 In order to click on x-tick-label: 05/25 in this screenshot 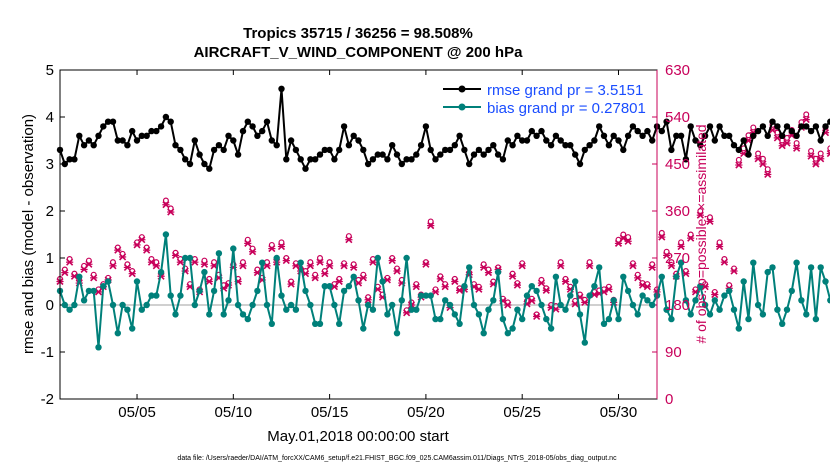, I will do `click(522, 412)`.